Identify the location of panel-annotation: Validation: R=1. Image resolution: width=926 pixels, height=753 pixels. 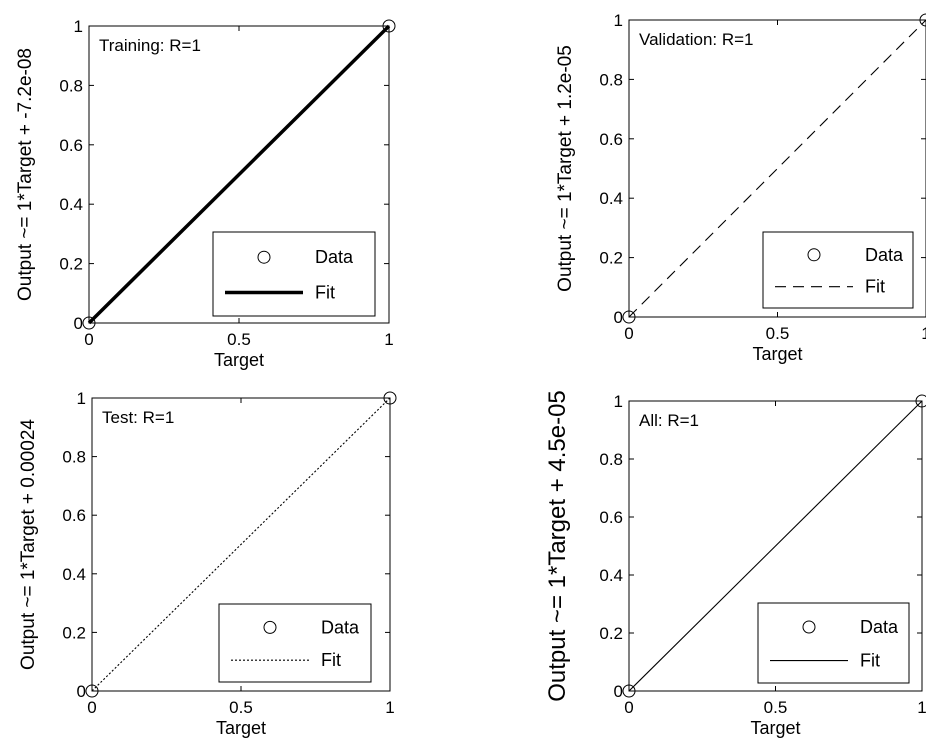
(696, 39).